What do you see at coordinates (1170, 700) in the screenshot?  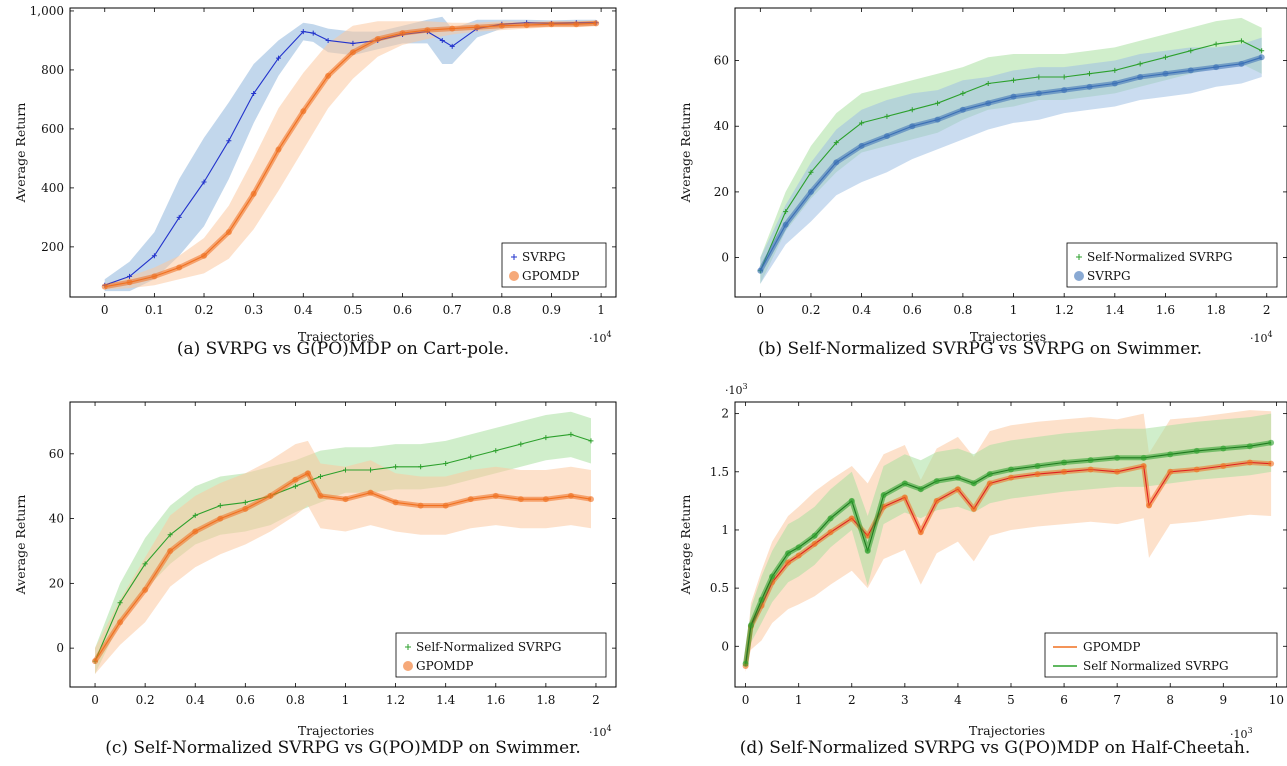 I see `x-tick-label: 8` at bounding box center [1170, 700].